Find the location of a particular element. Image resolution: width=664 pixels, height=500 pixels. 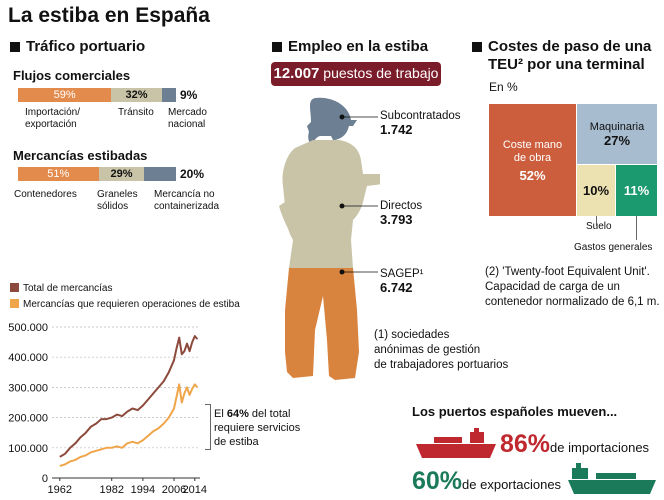

x-tick-label: 2006 is located at coordinates (174, 490).